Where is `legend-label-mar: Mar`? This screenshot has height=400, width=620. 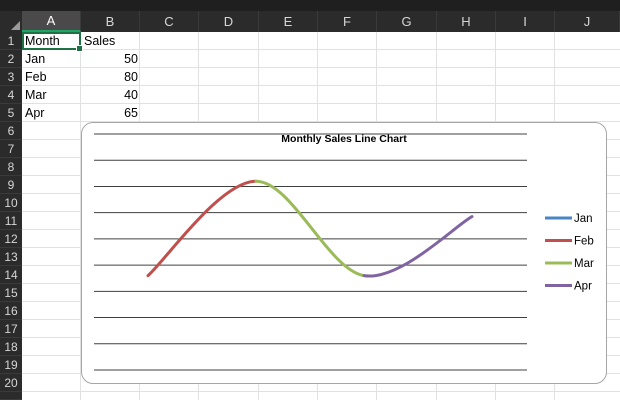
legend-label-mar: Mar is located at coordinates (584, 264).